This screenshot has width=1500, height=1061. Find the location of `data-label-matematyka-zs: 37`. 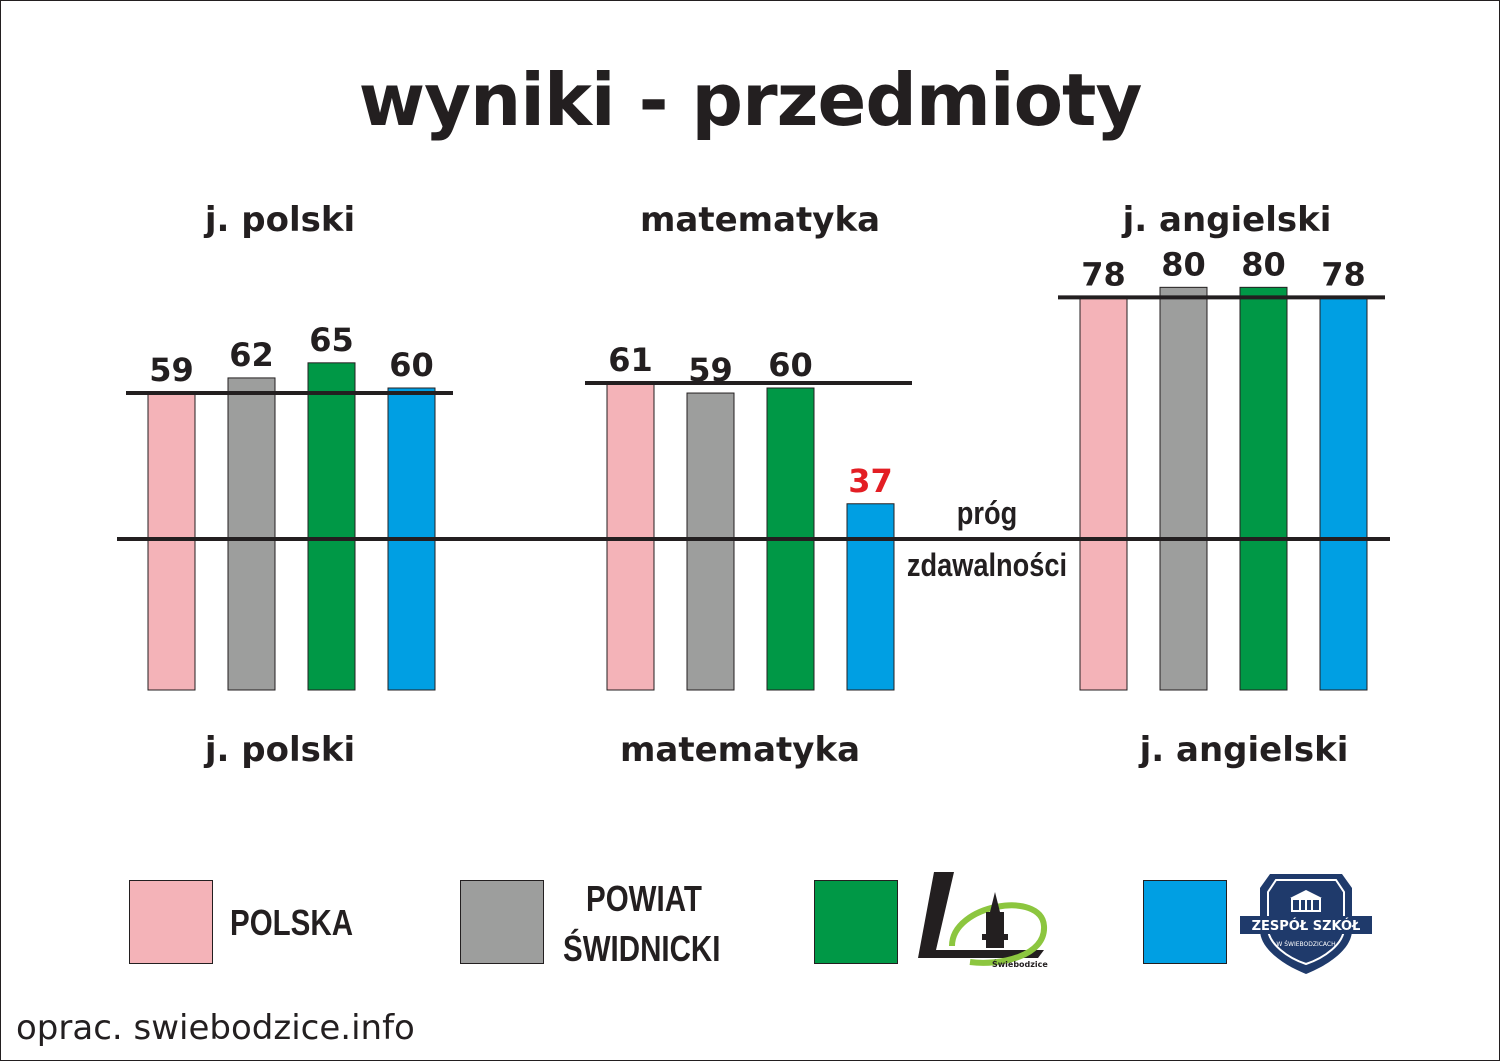

data-label-matematyka-zs: 37 is located at coordinates (870, 481).